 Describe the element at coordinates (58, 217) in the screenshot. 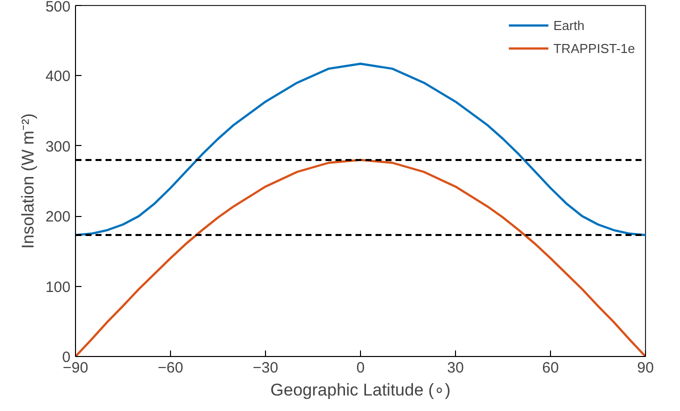

I see `y-tick-label: 200` at that location.